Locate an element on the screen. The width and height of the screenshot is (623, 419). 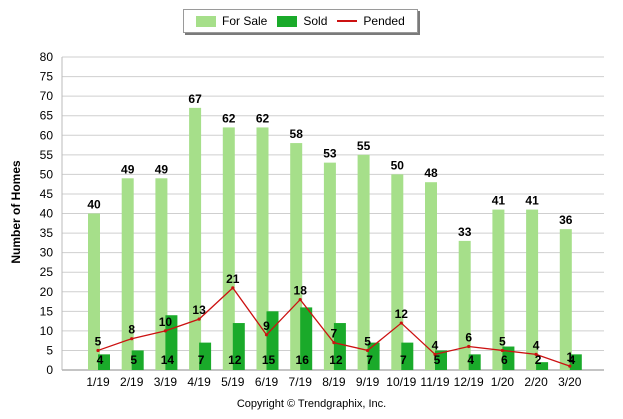
for-sale-value-label: 55 is located at coordinates (364, 146).